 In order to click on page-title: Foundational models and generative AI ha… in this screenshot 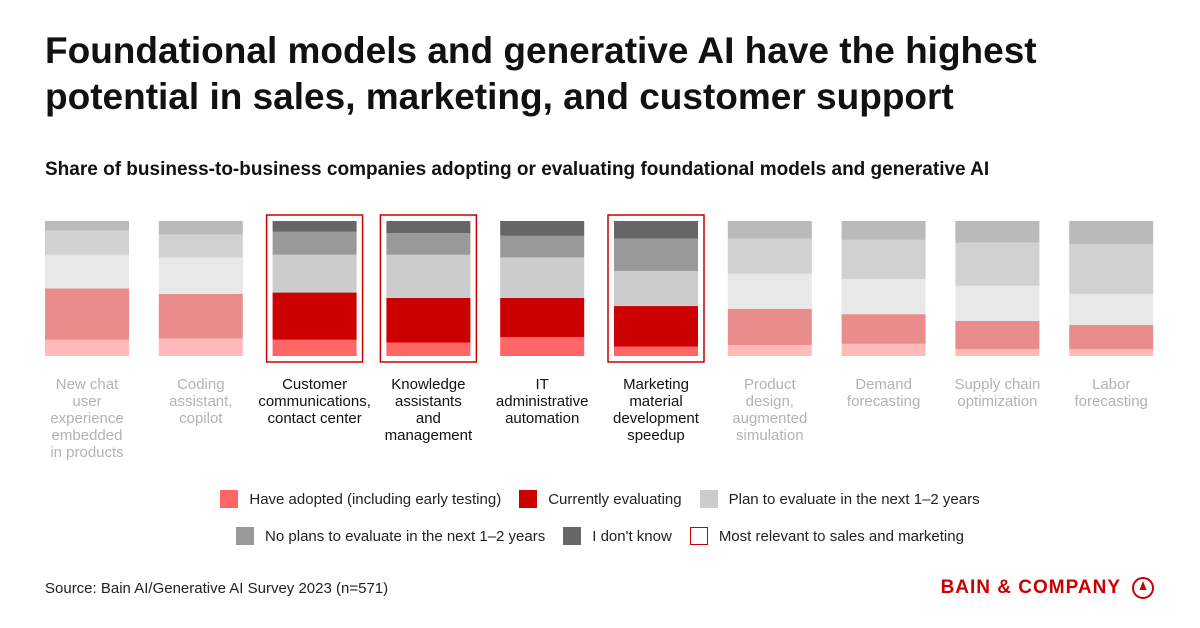, I will do `click(541, 73)`.